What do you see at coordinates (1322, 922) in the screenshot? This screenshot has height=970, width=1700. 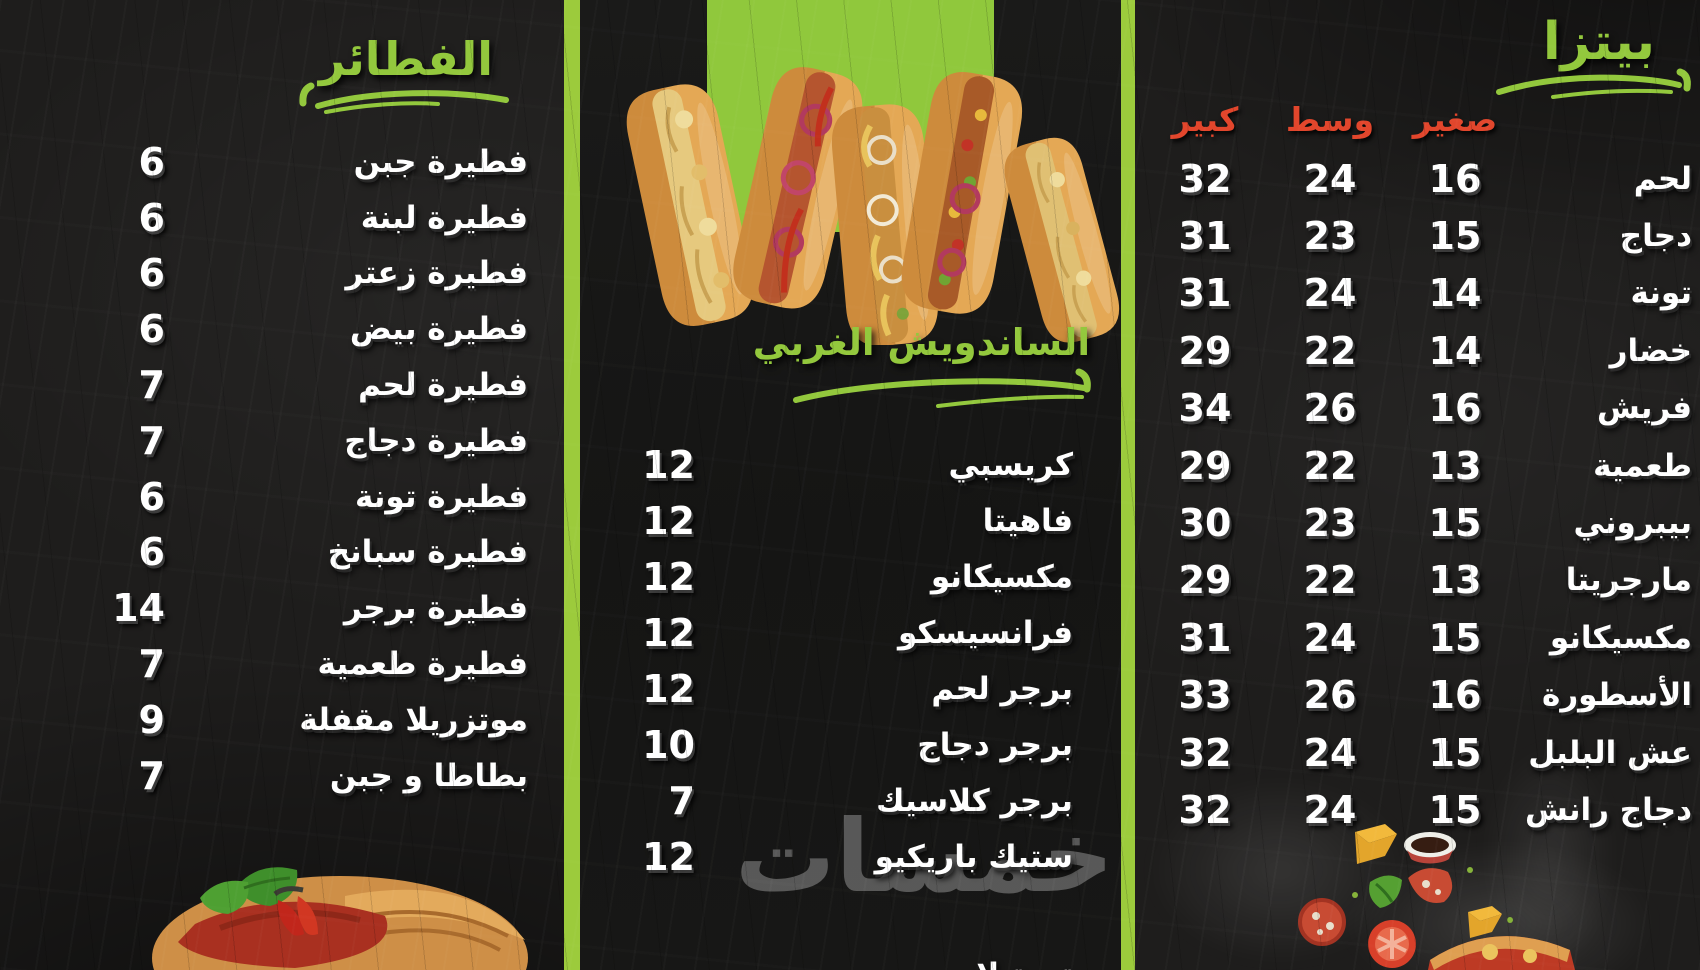 I see `salami-slice` at bounding box center [1322, 922].